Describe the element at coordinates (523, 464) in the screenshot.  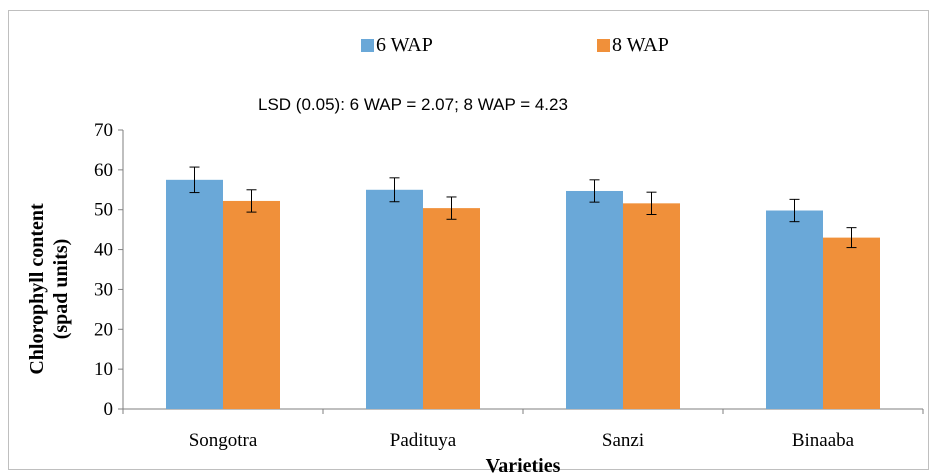
I see `x-axis-title: Varieties` at that location.